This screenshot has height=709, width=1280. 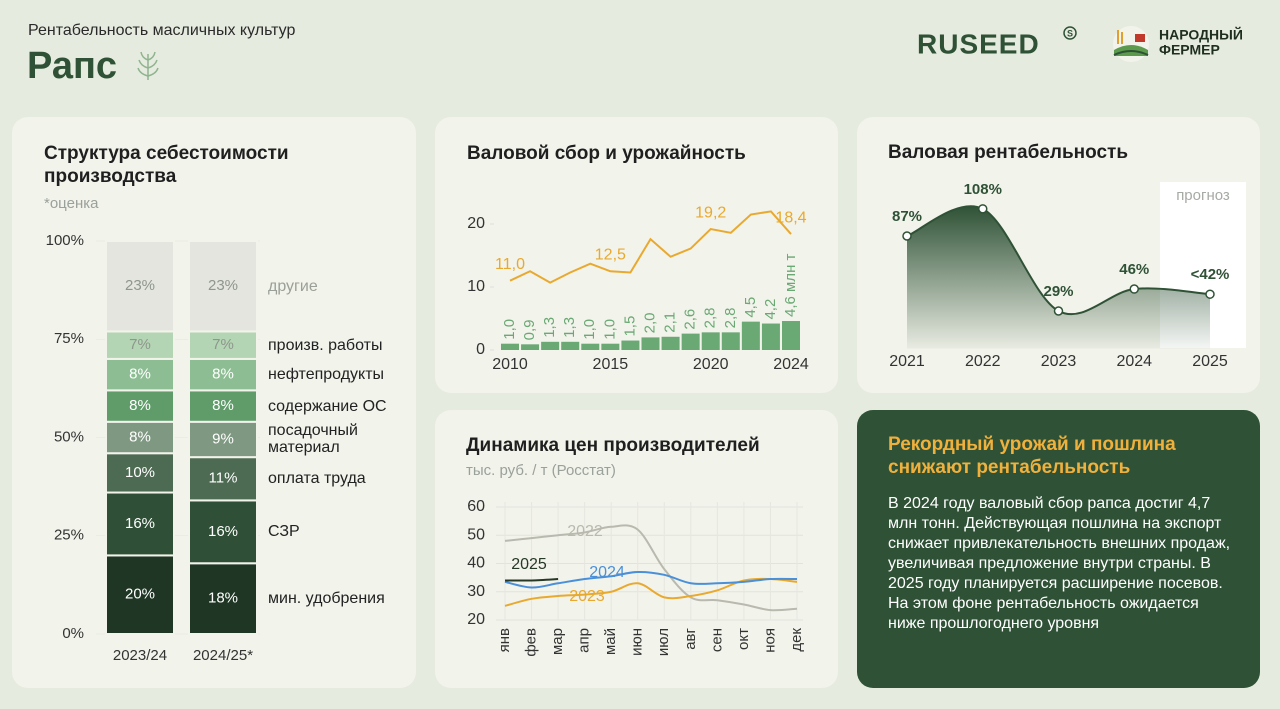 What do you see at coordinates (1189, 50) in the screenshot?
I see `logo-farmer-line-2: ФЕРМЕР` at bounding box center [1189, 50].